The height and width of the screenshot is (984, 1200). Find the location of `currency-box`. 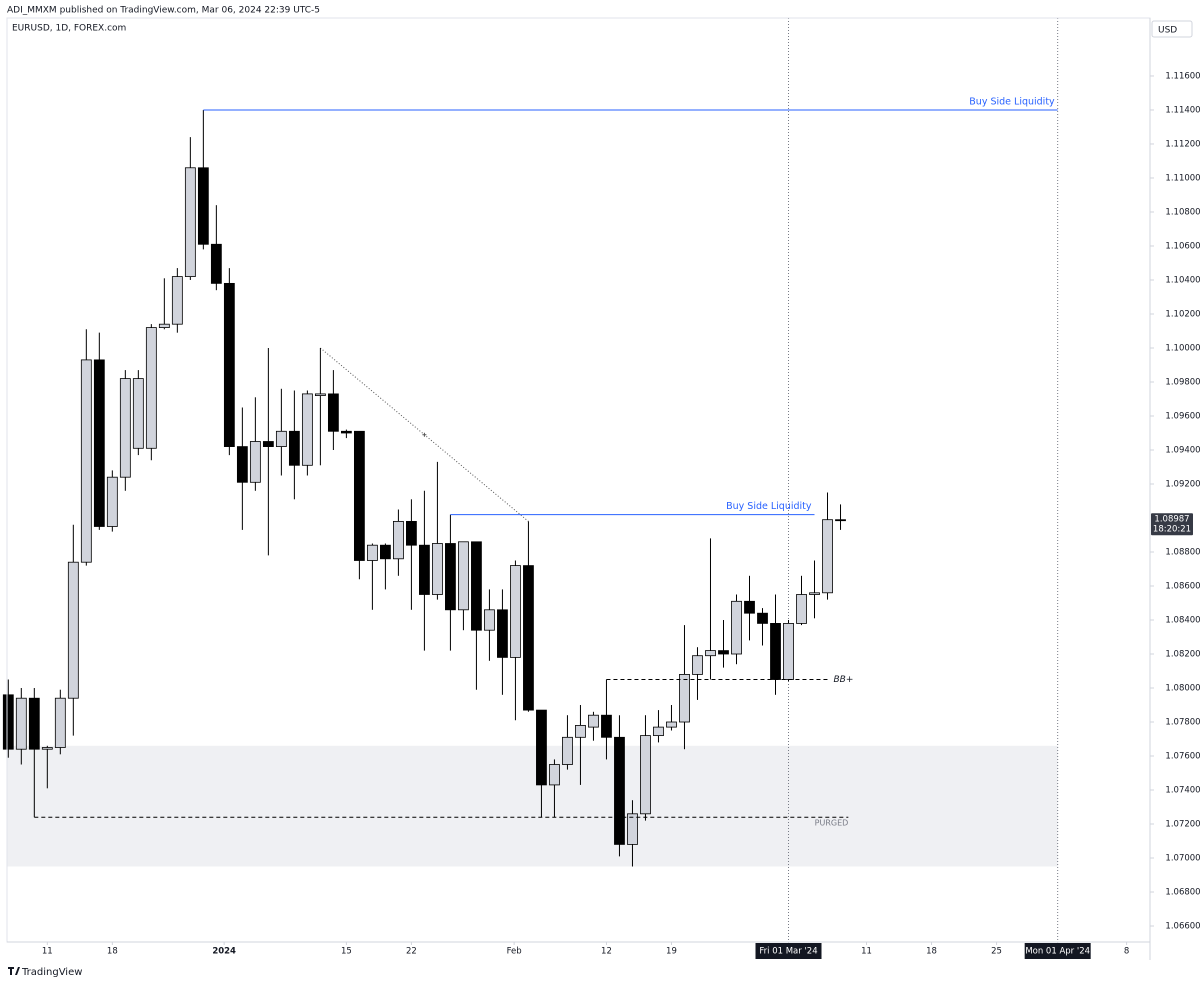

currency-box is located at coordinates (1172, 29).